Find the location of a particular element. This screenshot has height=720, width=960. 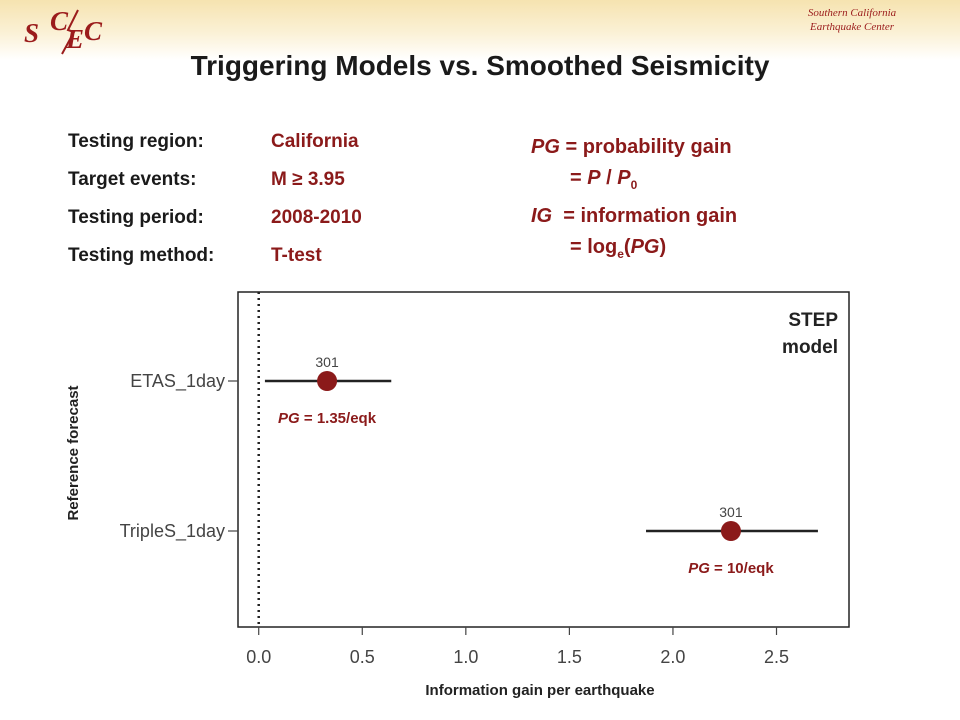

info-row-target: Target events: M ≥ 3.95 is located at coordinates (206, 180).